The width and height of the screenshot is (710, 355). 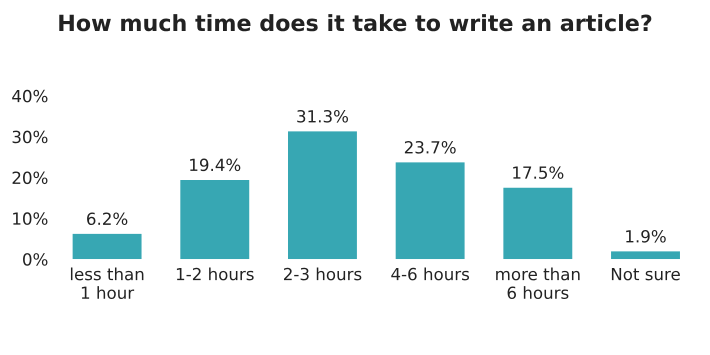 I want to click on x-tick-label: more than 6 hours, so click(x=538, y=283).